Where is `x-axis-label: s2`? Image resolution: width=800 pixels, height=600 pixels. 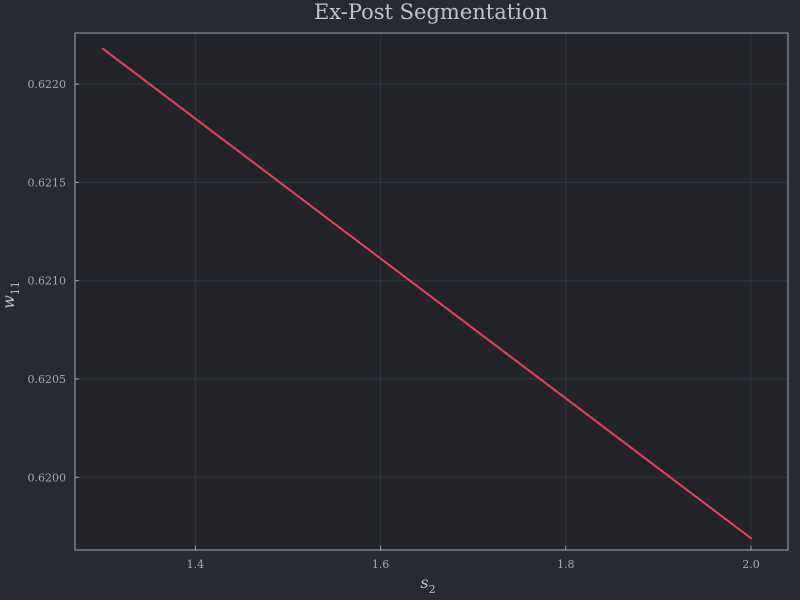 x-axis-label: s2 is located at coordinates (427, 584).